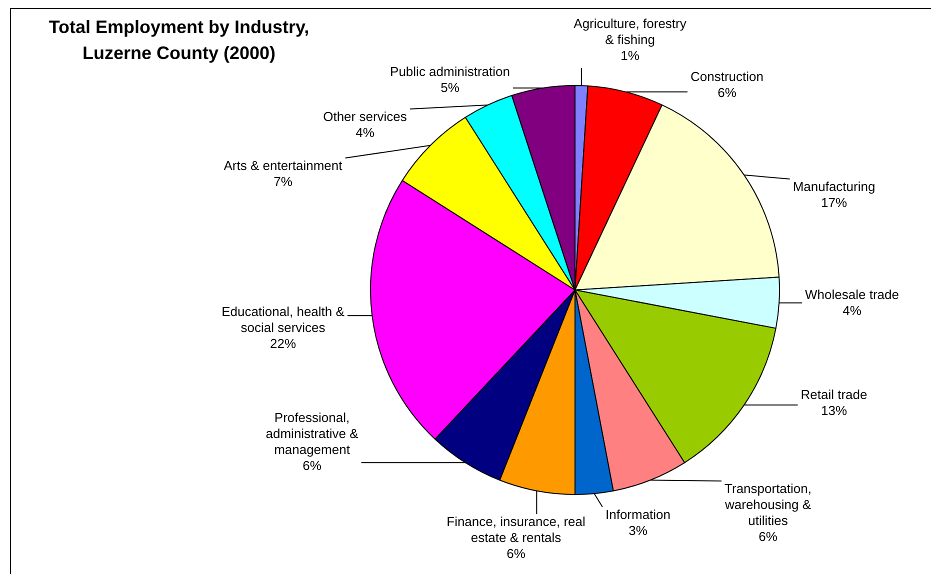  Describe the element at coordinates (768, 504) in the screenshot. I see `slice-label: Transportation, warehousing & utilities` at that location.